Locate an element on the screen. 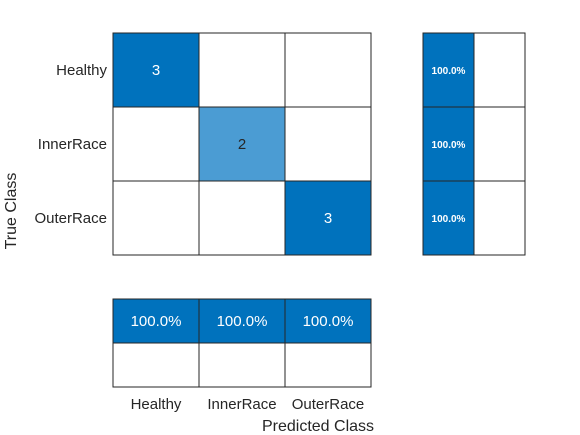  column-summary: 100.0% 100.0% 100.0% is located at coordinates (242, 343).